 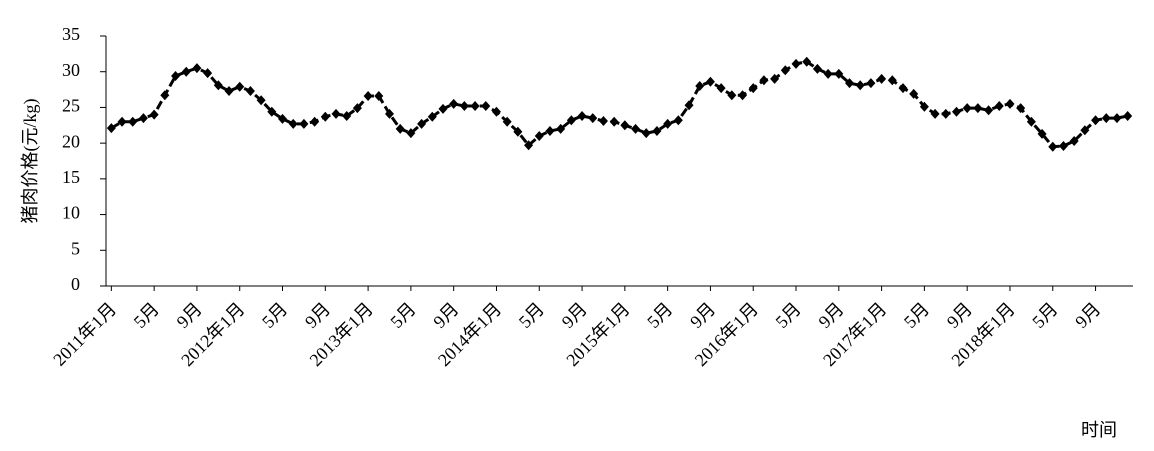 What do you see at coordinates (1099, 430) in the screenshot?
I see `x-axis-label: 时间` at bounding box center [1099, 430].